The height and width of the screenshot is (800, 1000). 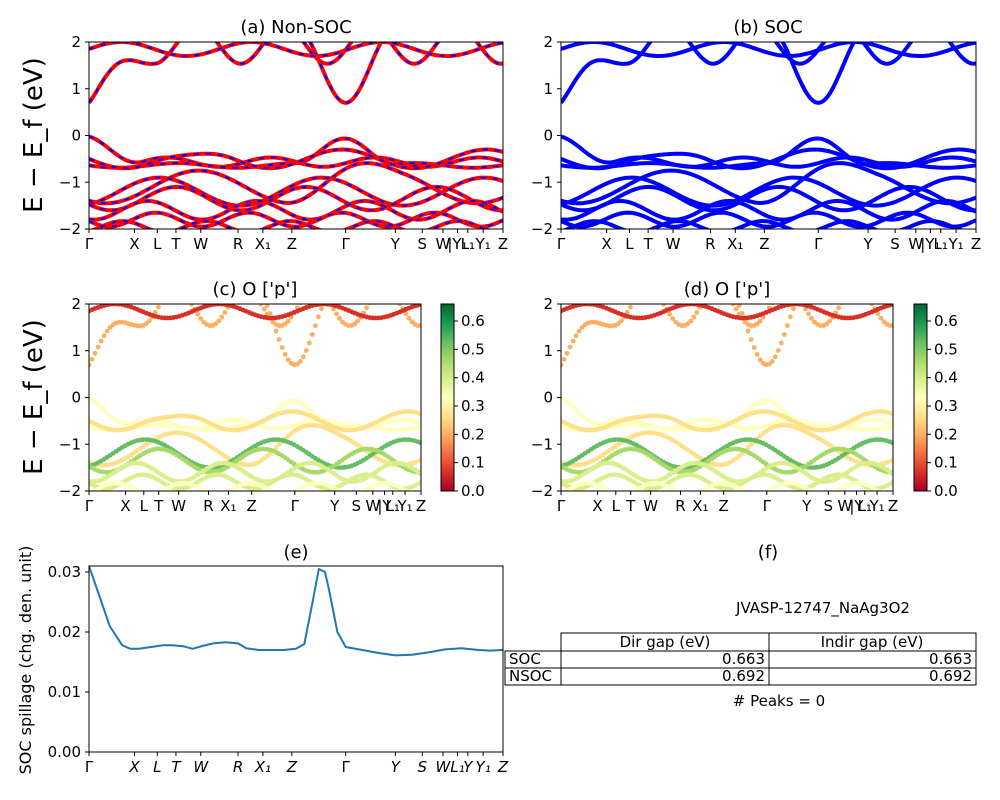 What do you see at coordinates (296, 219) in the screenshot?
I see `panel-a-band-9-overlay` at bounding box center [296, 219].